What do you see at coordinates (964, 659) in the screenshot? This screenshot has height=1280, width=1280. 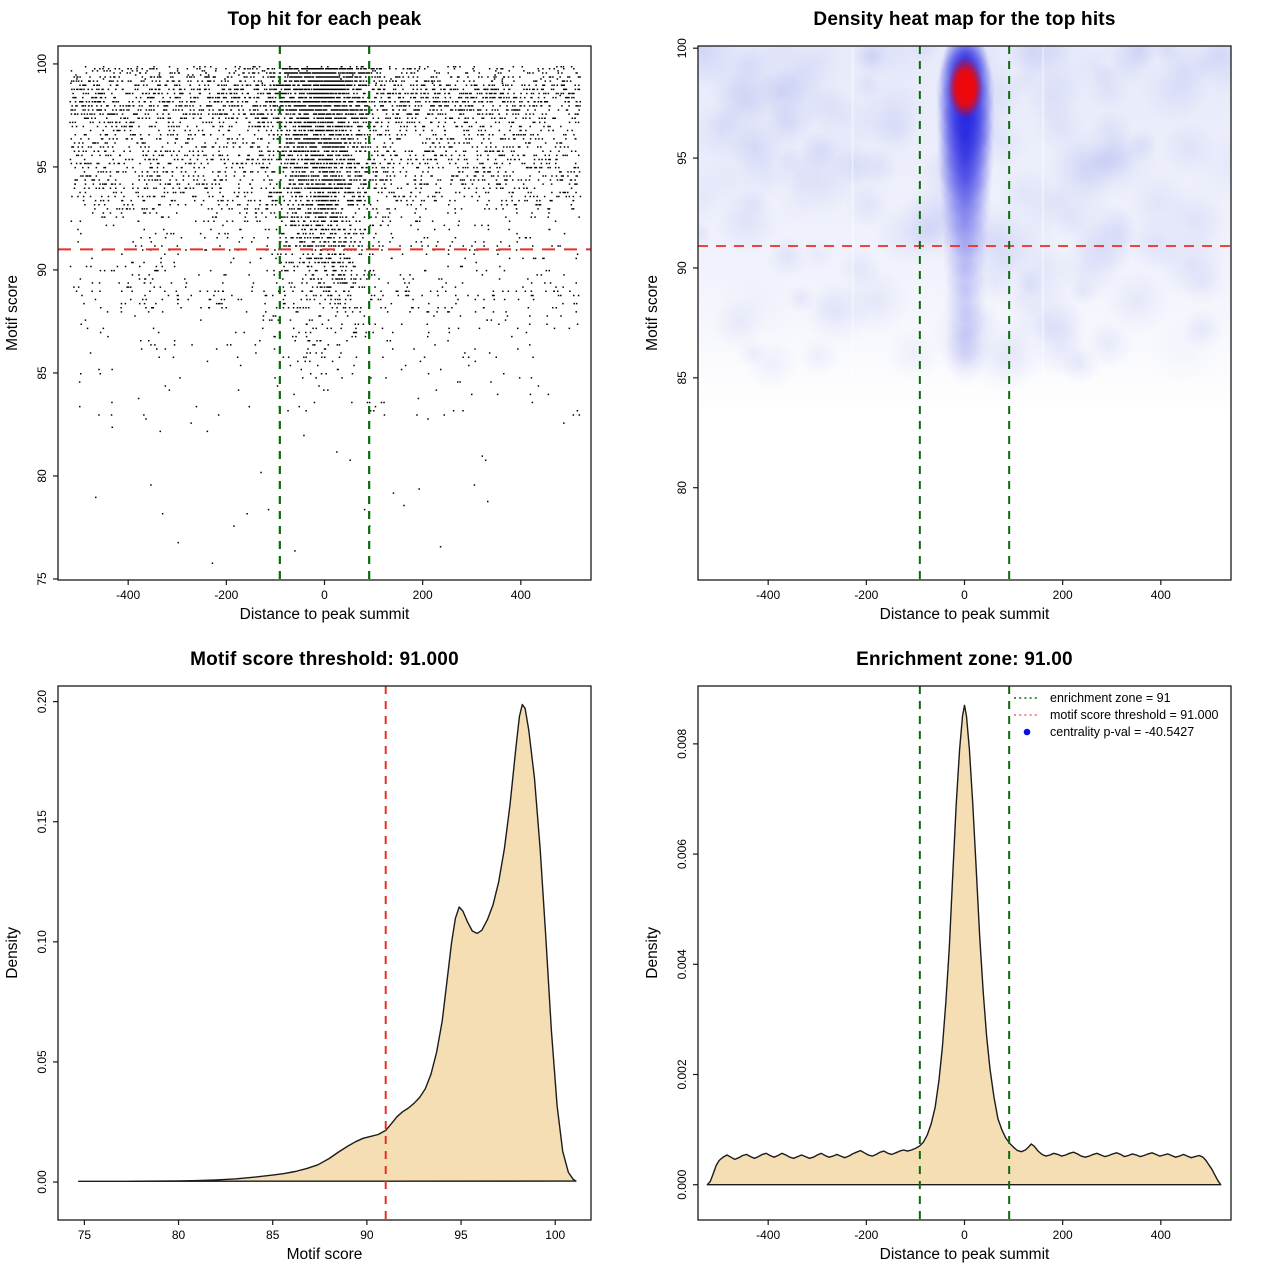 I see `panel-title: Enrichment zone: 91.00` at bounding box center [964, 659].